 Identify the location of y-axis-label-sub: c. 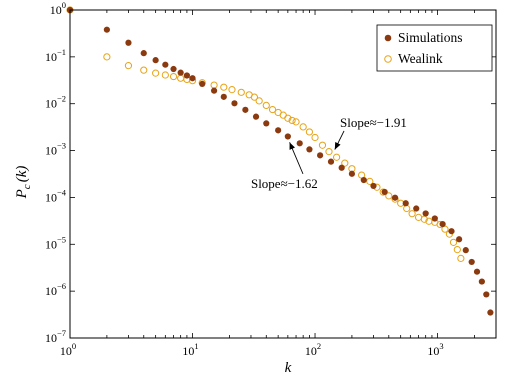
(27, 186).